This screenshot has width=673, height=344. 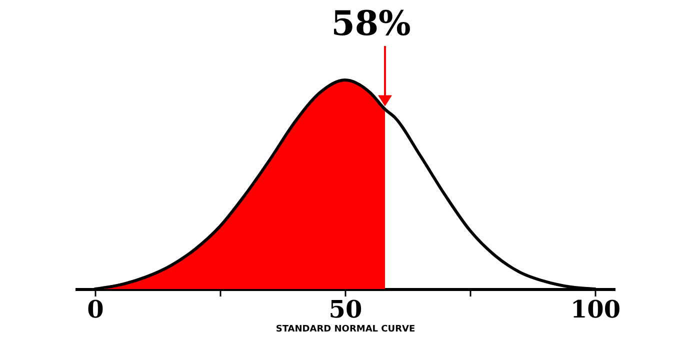 What do you see at coordinates (346, 329) in the screenshot?
I see `x-axis-title: STANDARD NORMAL CURVE` at bounding box center [346, 329].